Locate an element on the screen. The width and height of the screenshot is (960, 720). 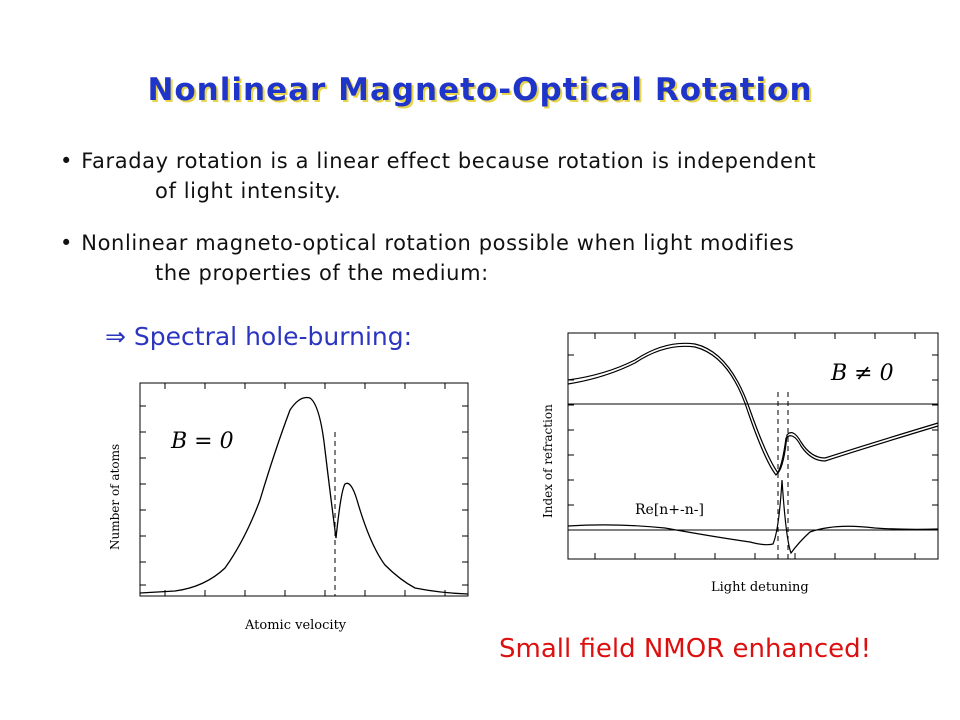
spectral-label: Spectral hole-burning: is located at coordinates (273, 336).